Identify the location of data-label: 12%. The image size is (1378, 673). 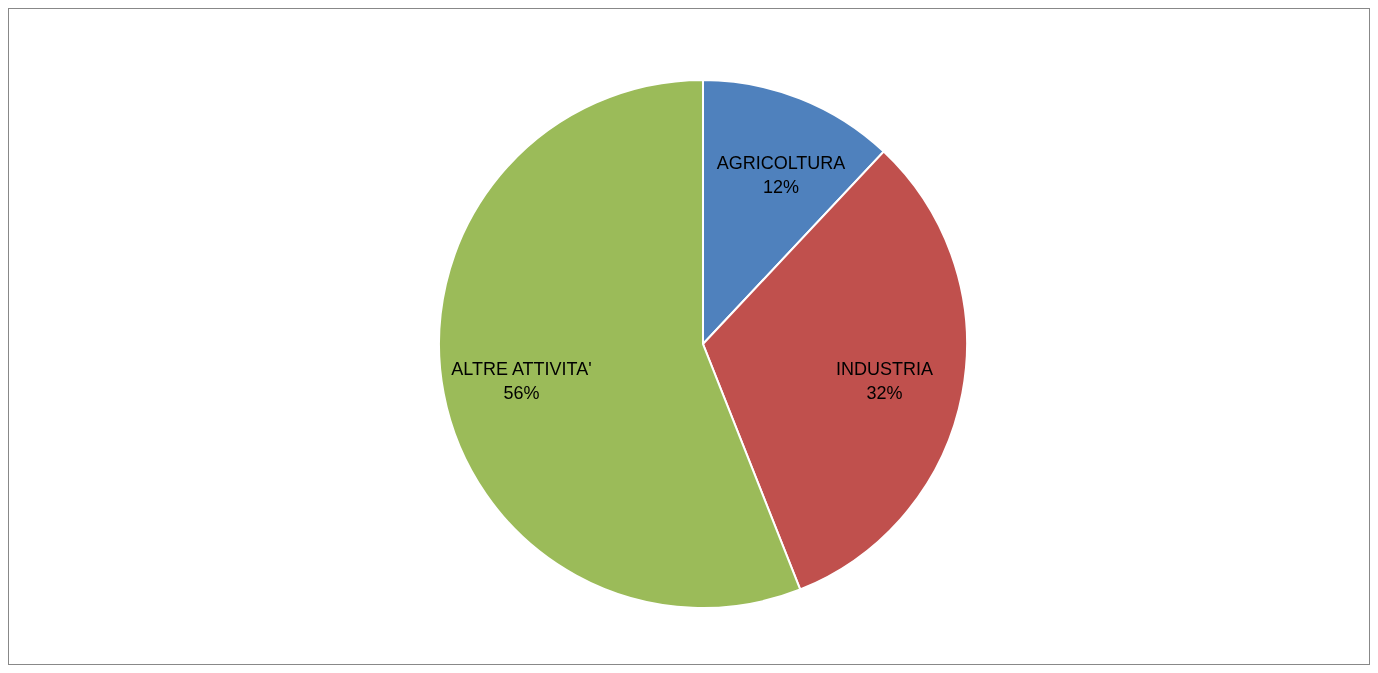
(781, 186).